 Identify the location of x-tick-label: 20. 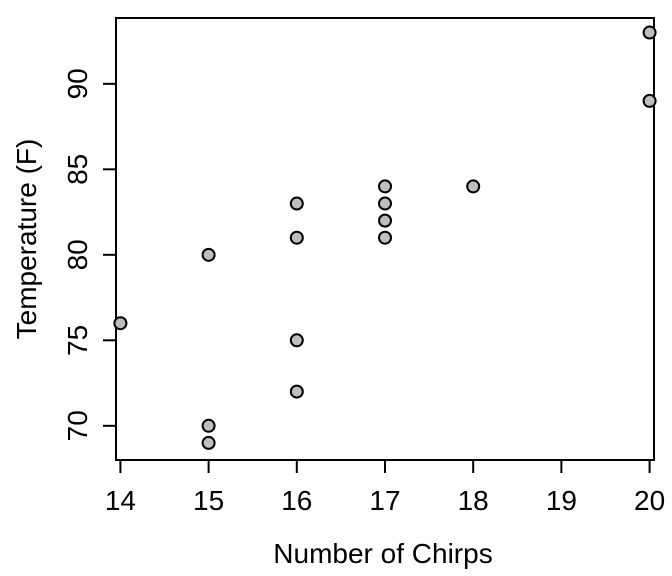
(649, 500).